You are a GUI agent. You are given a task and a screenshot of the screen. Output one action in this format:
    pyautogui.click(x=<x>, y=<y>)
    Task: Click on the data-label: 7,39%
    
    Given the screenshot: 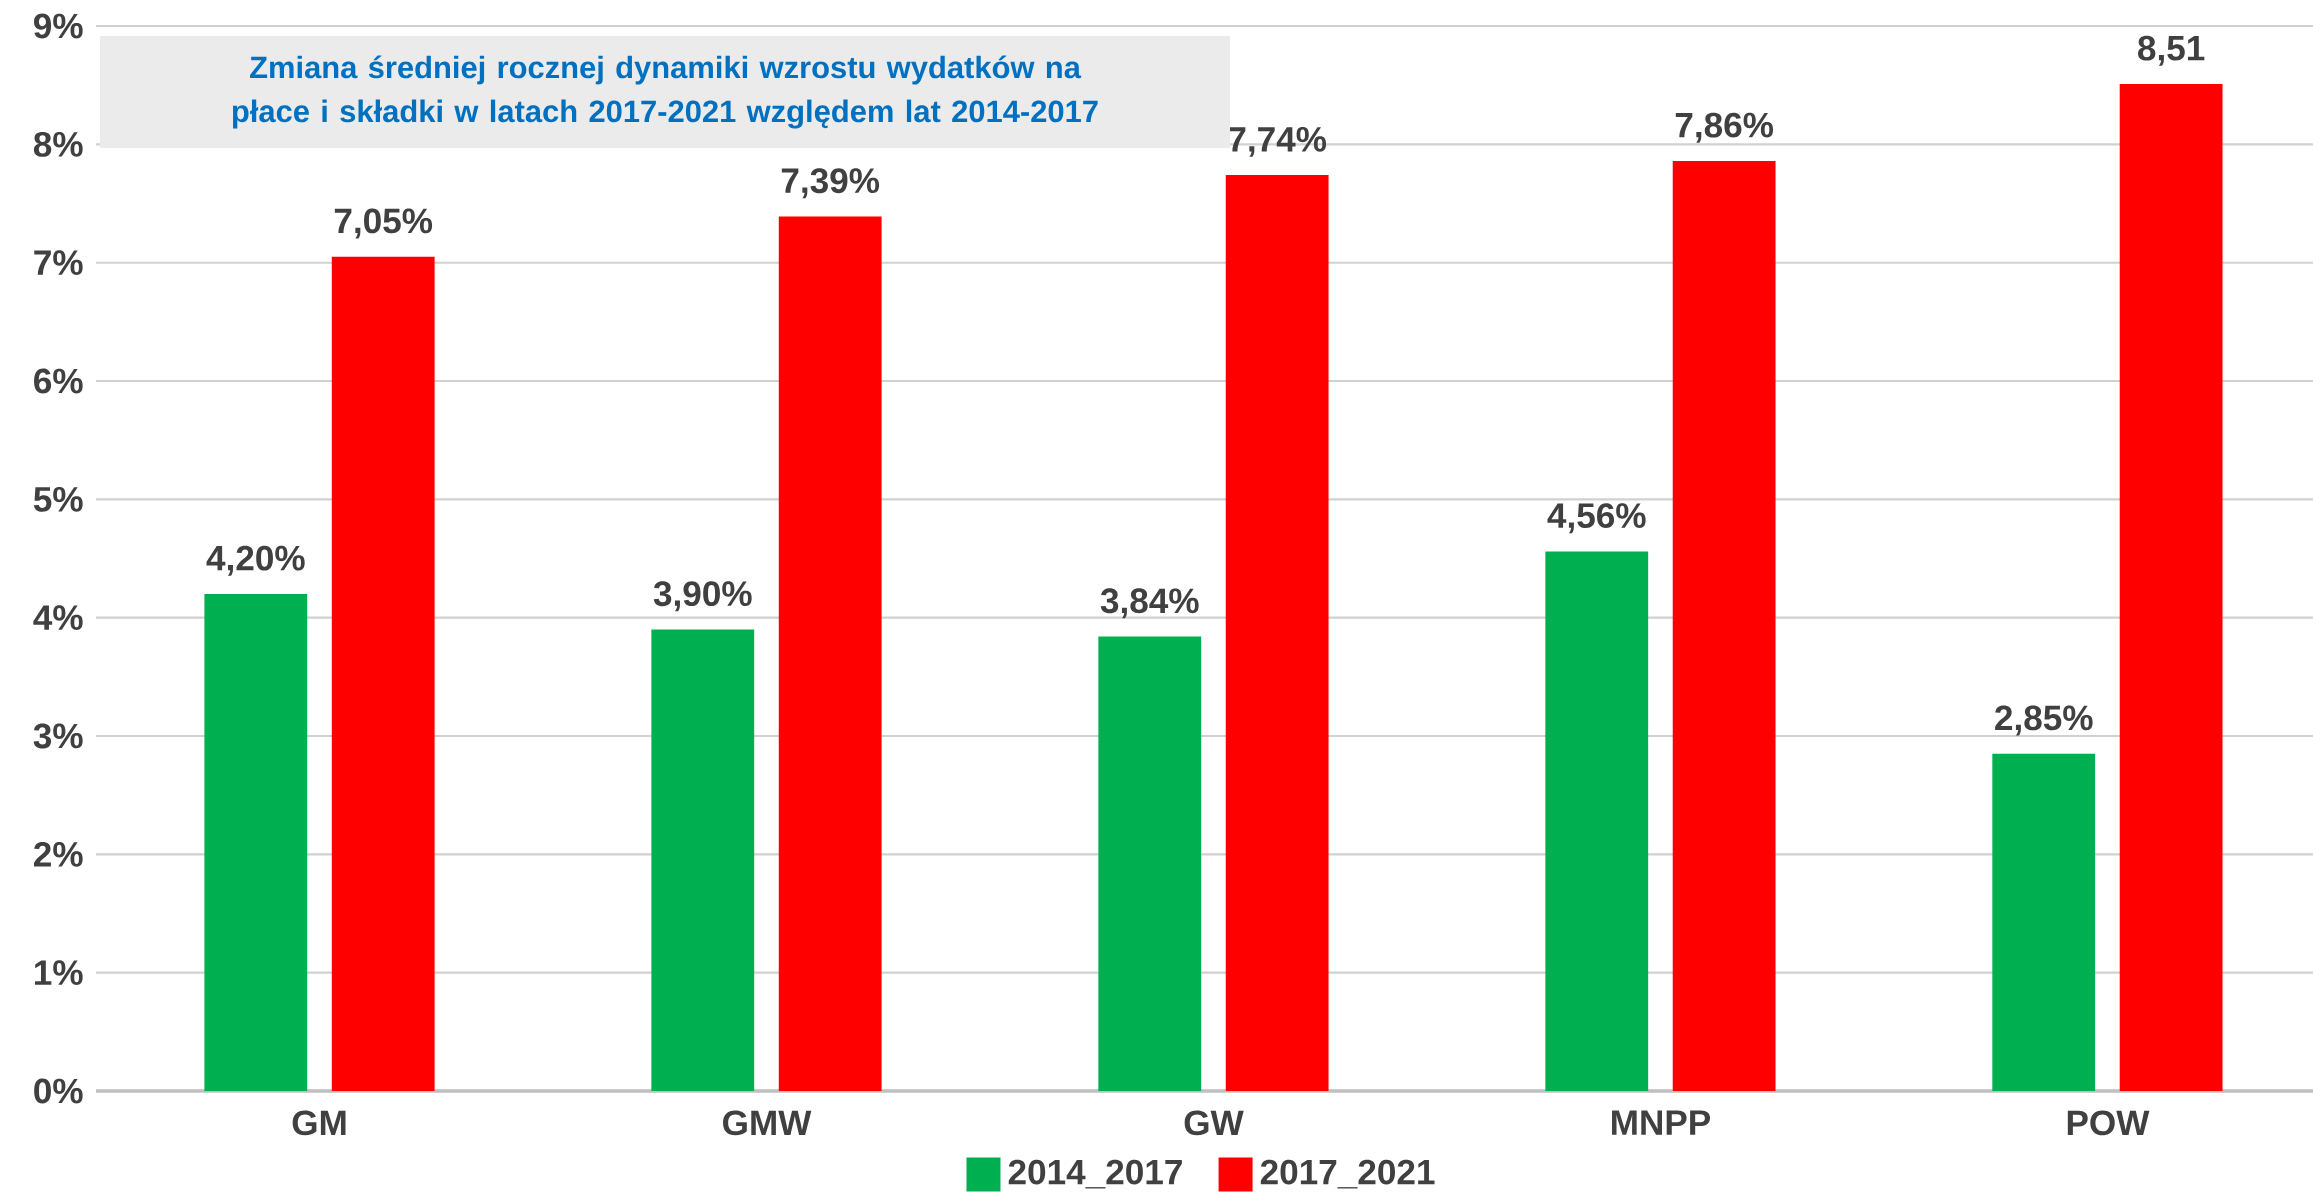 What is the action you would take?
    pyautogui.click(x=830, y=183)
    